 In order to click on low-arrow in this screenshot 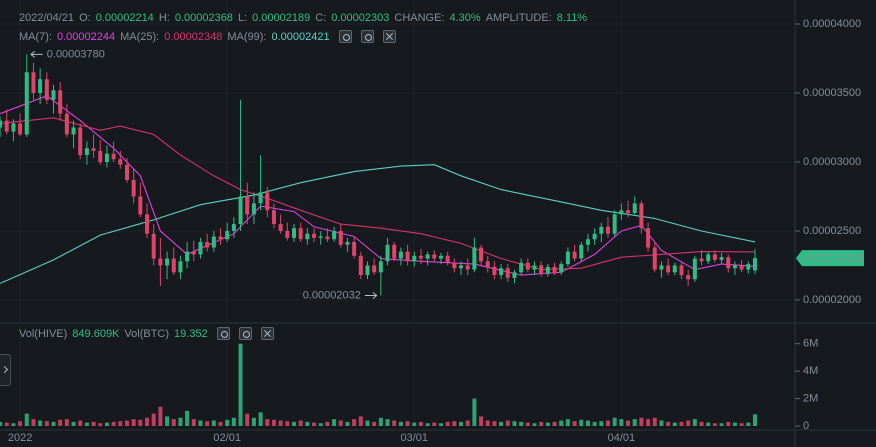, I will do `click(371, 295)`.